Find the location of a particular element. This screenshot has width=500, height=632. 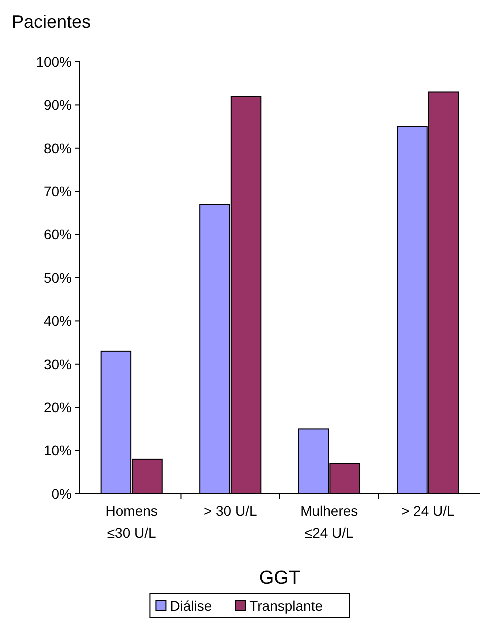

y-tick-label: 80% is located at coordinates (58, 148).